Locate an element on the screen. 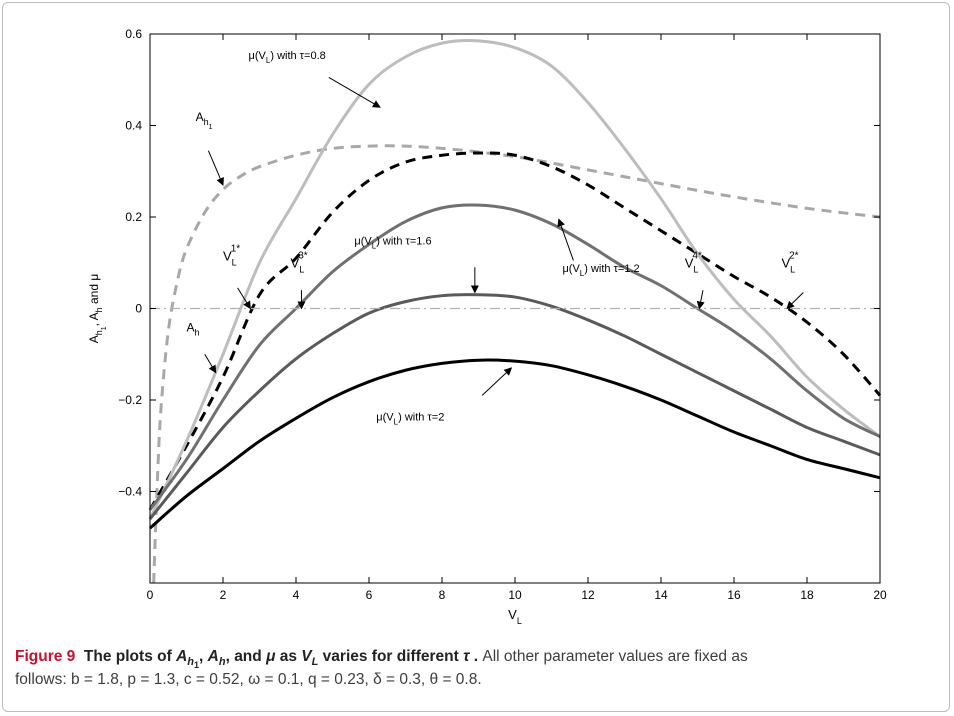 The image size is (954, 716). figure-description-1: All other parameter values are fixed as is located at coordinates (615, 656).